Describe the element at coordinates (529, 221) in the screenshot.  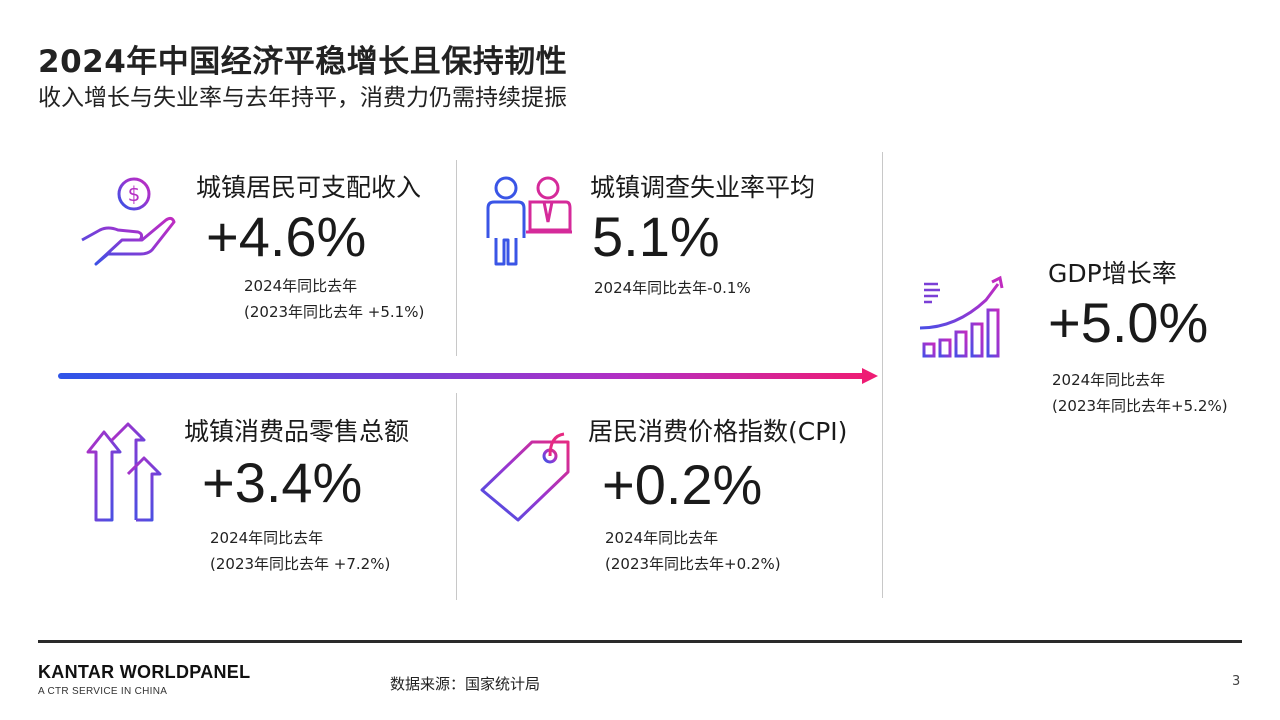
I see `workers-icon` at that location.